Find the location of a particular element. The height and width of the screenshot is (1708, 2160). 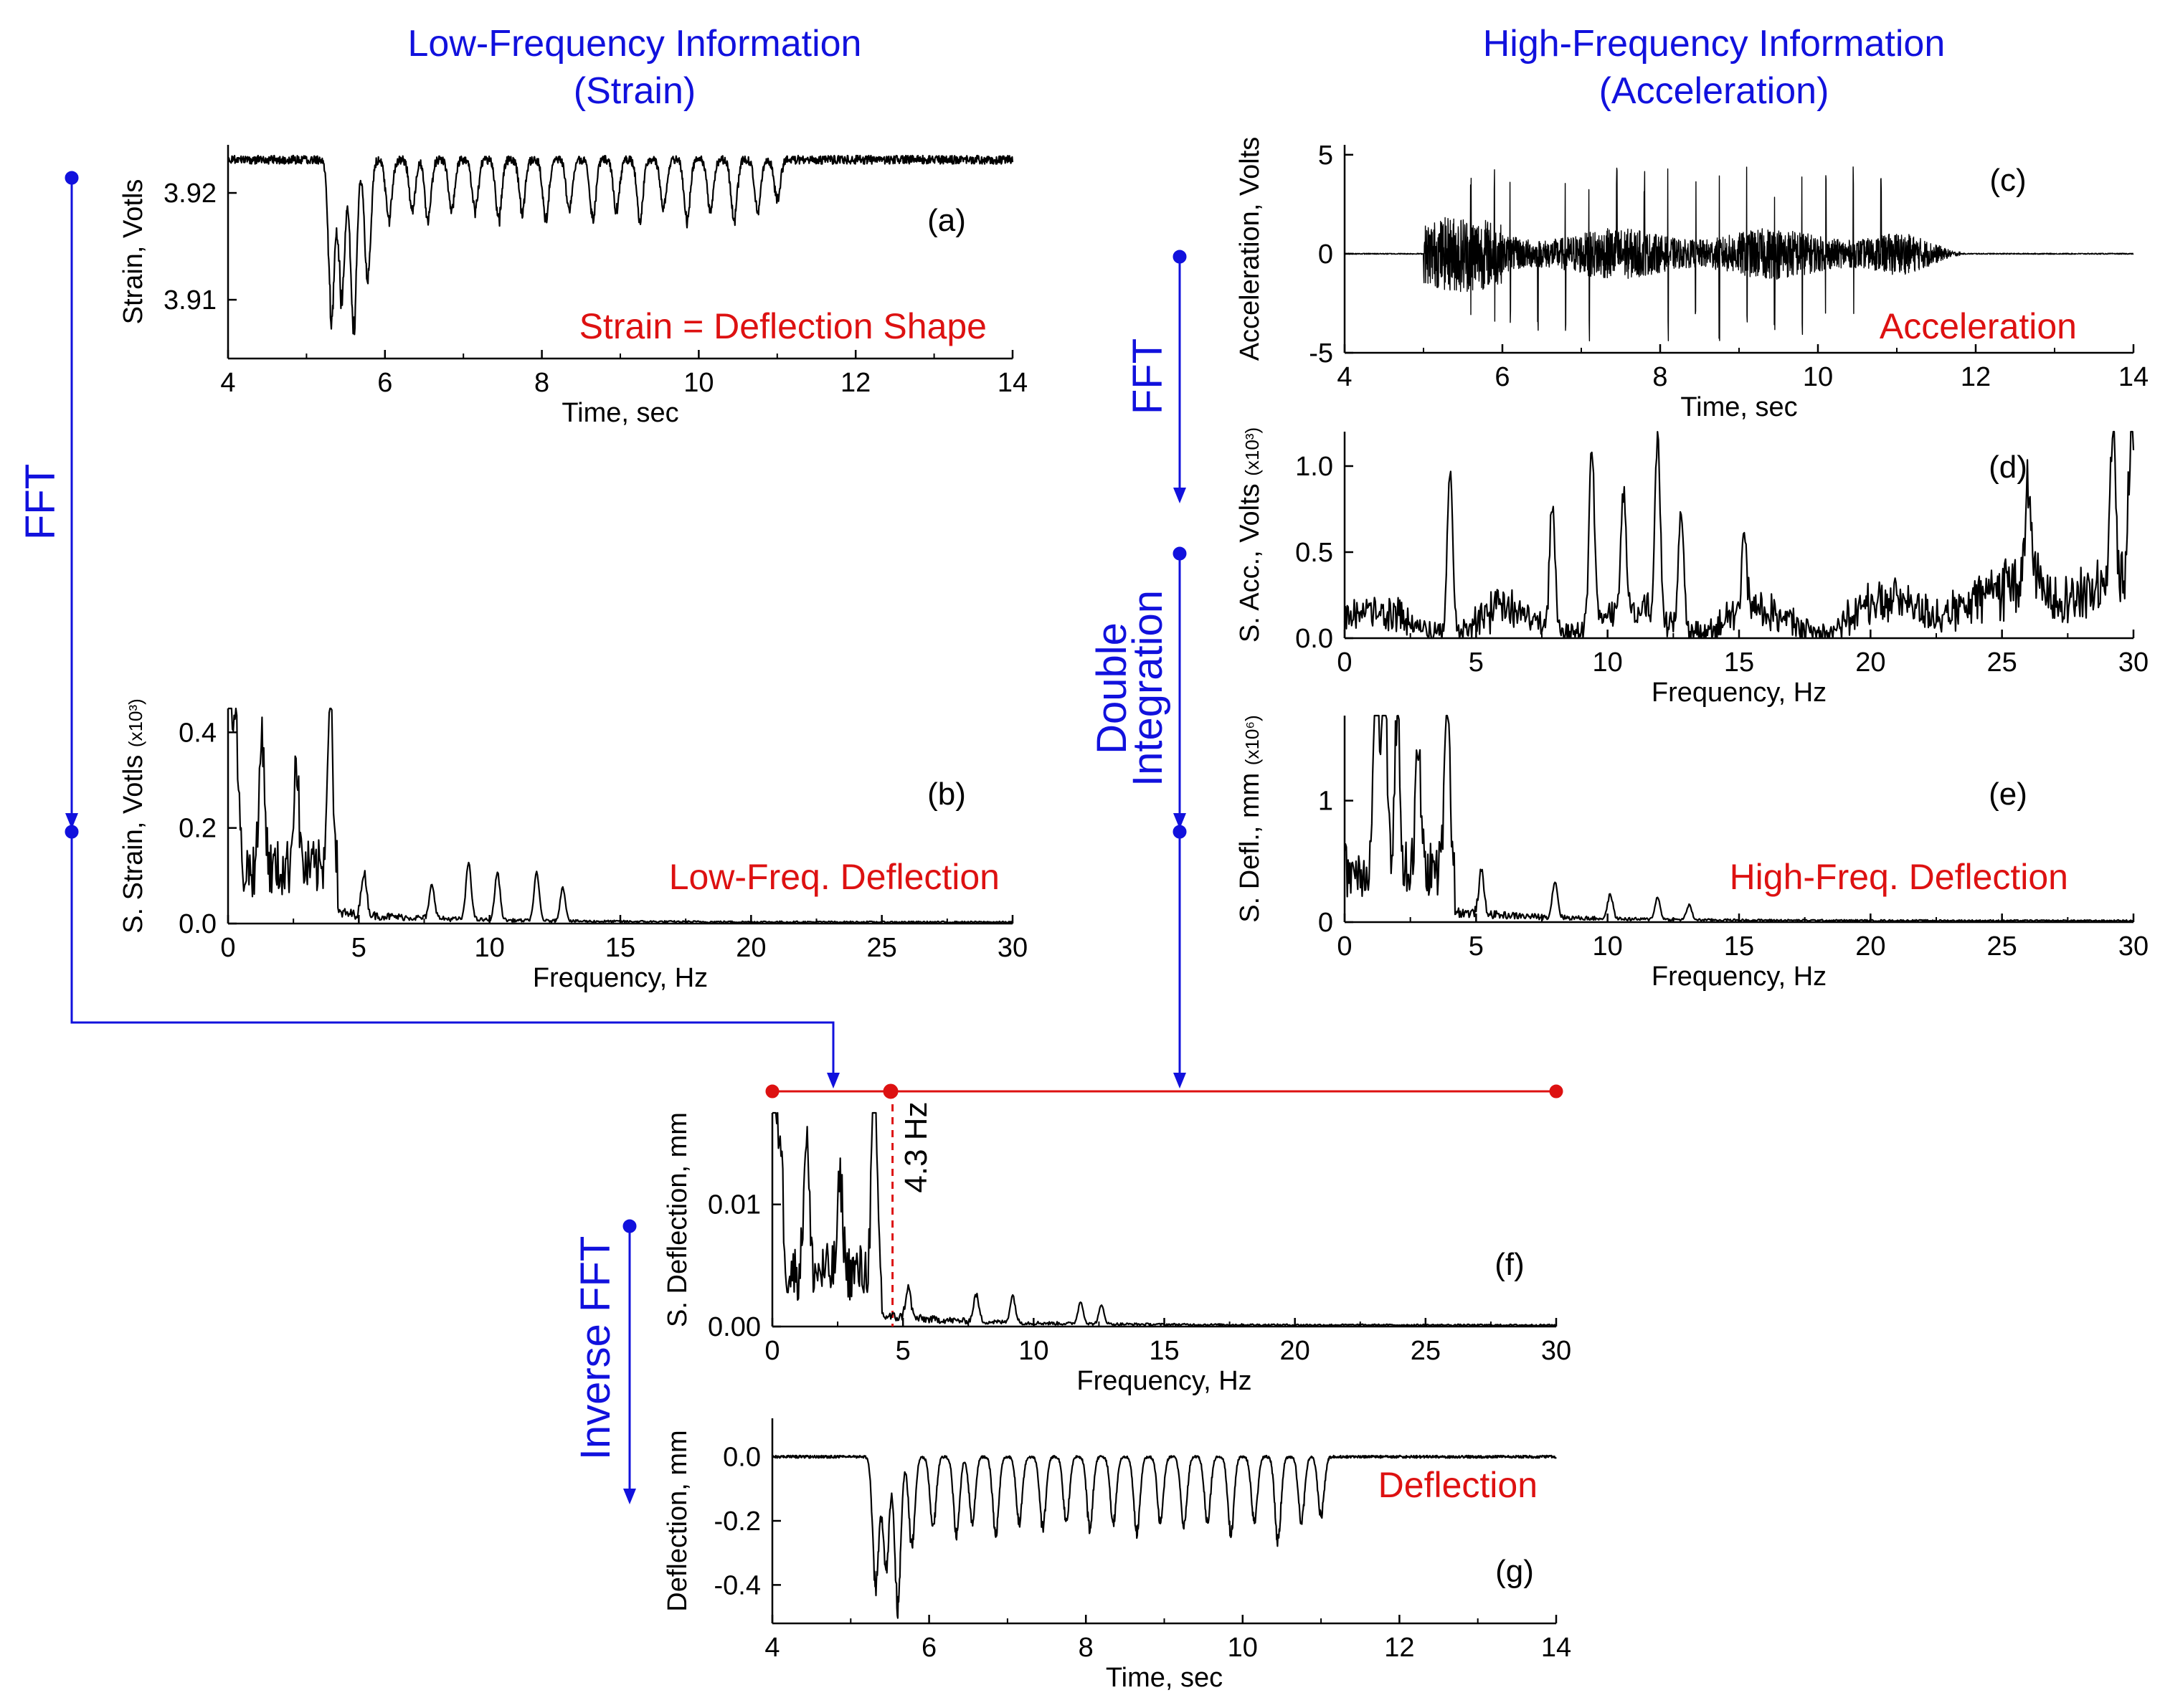

y-tick-label: 0.4 is located at coordinates (198, 733).